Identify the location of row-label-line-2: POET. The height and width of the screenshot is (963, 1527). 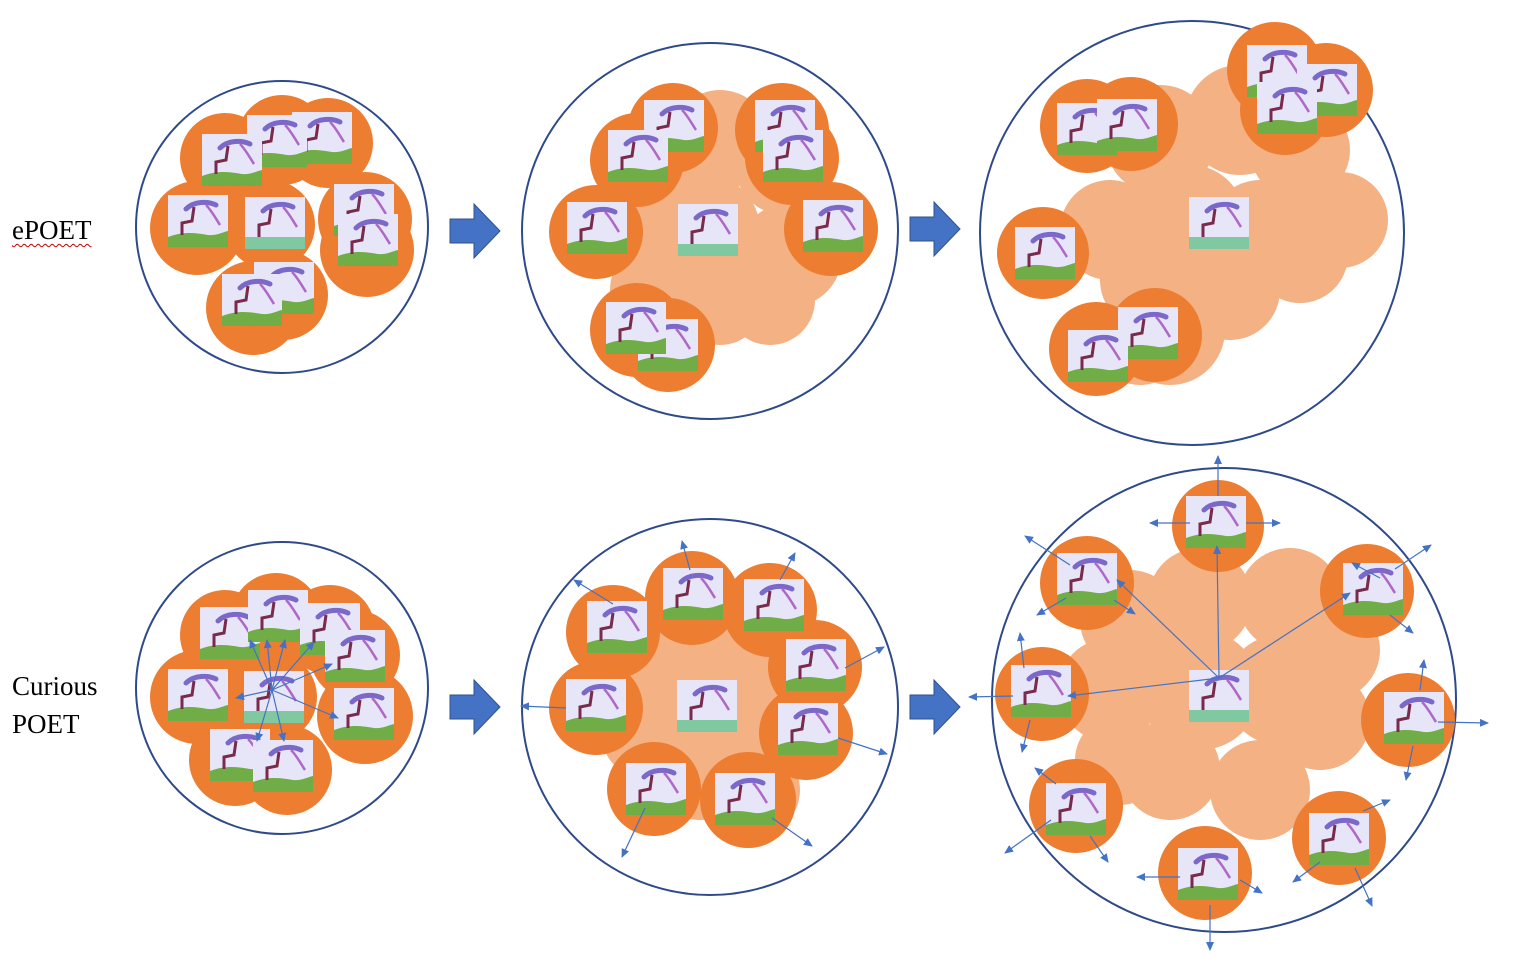
(46, 723).